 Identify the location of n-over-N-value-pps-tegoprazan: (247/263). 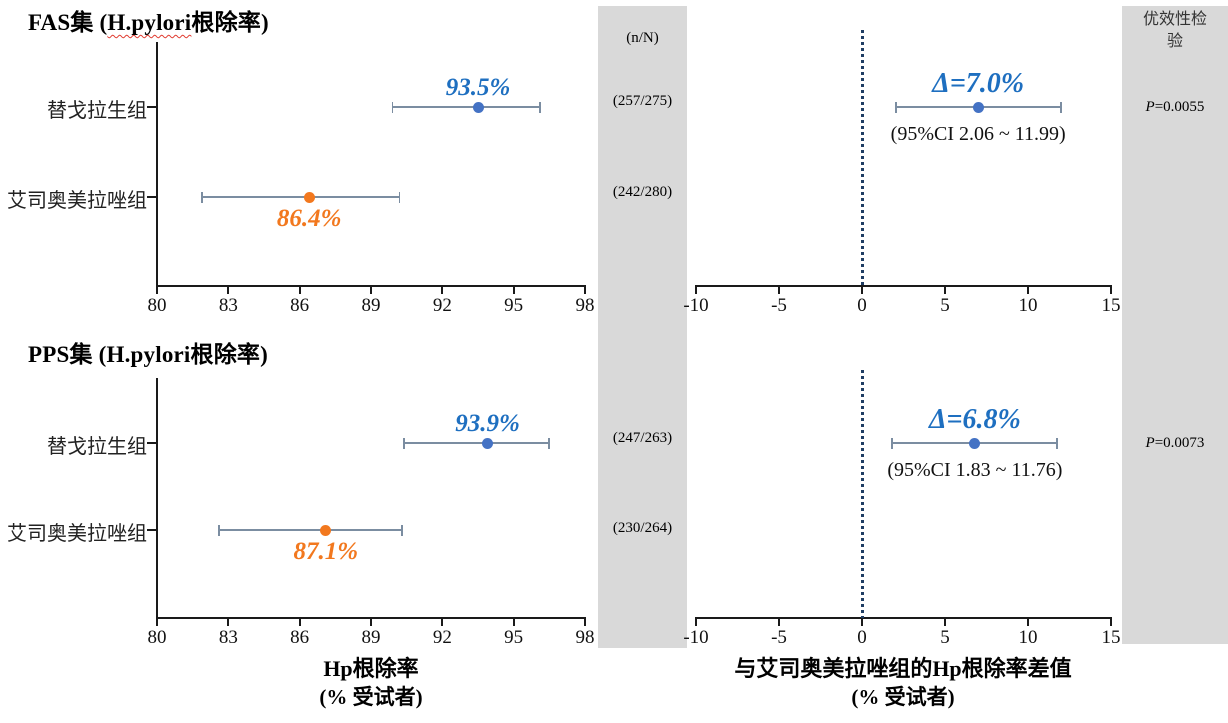
(642, 438).